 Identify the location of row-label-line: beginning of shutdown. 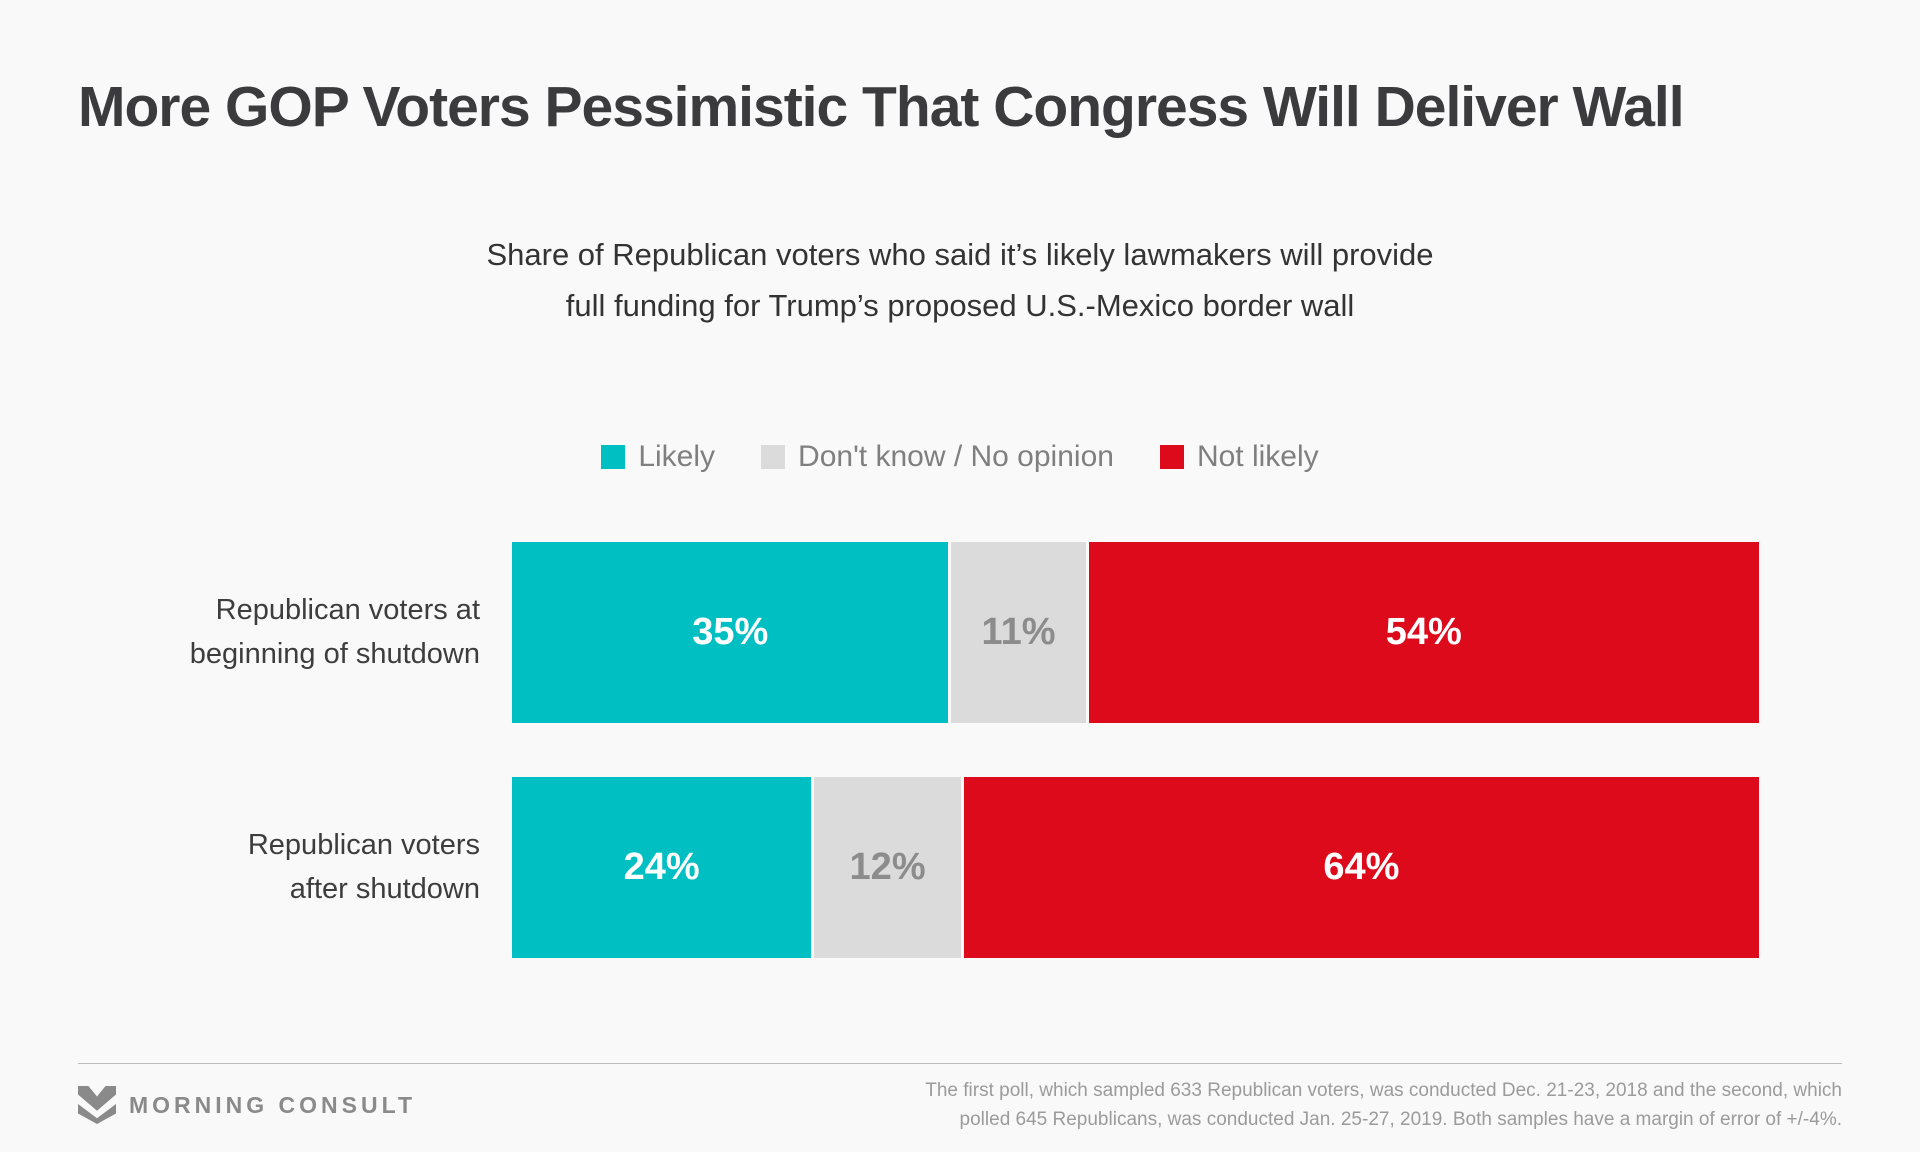
(334, 653).